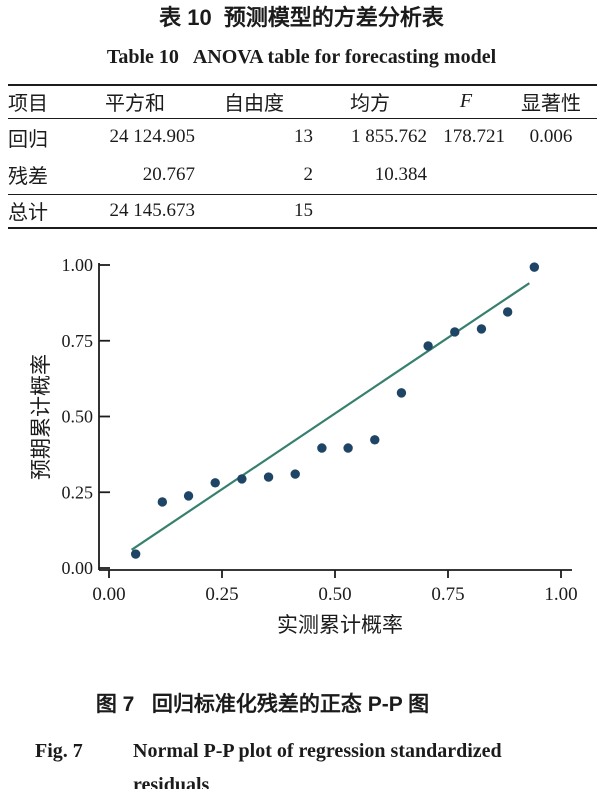 The height and width of the screenshot is (789, 603). Describe the element at coordinates (466, 101) in the screenshot. I see `col-header-f: F` at that location.